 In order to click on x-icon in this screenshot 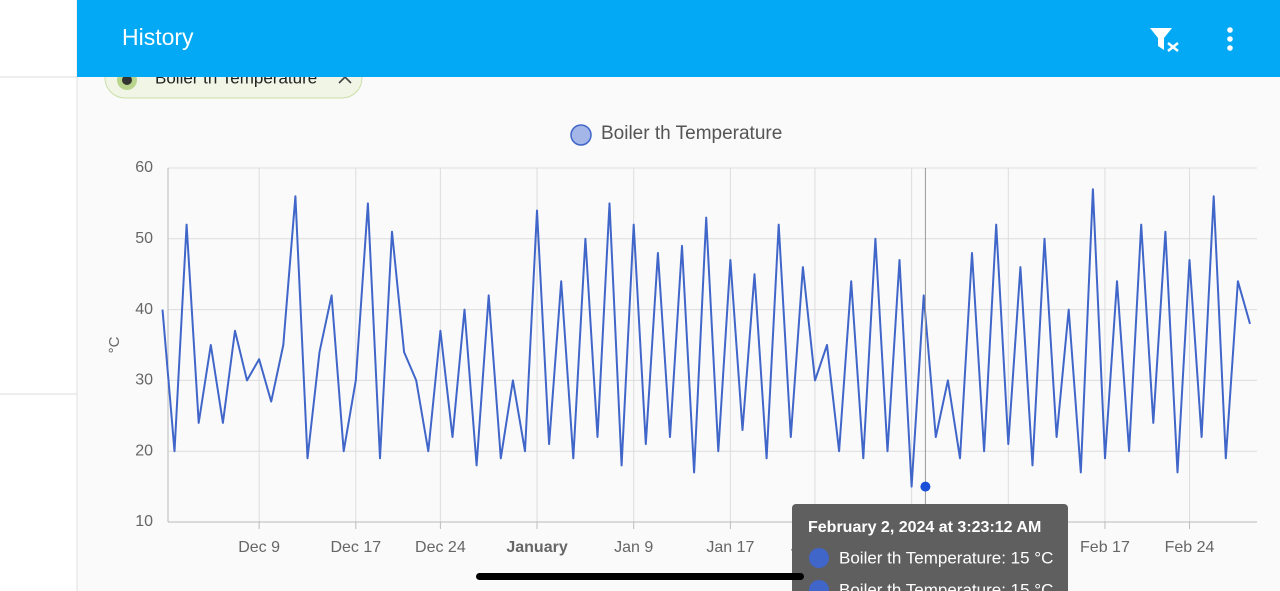, I will do `click(1173, 47)`.